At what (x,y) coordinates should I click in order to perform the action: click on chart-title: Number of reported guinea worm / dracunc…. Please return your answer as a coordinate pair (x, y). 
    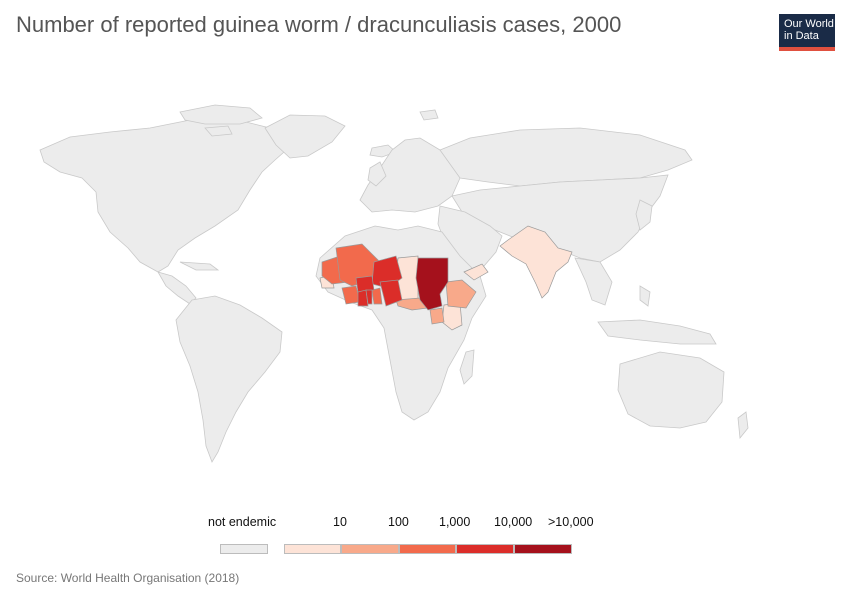
    Looking at the image, I should click on (319, 24).